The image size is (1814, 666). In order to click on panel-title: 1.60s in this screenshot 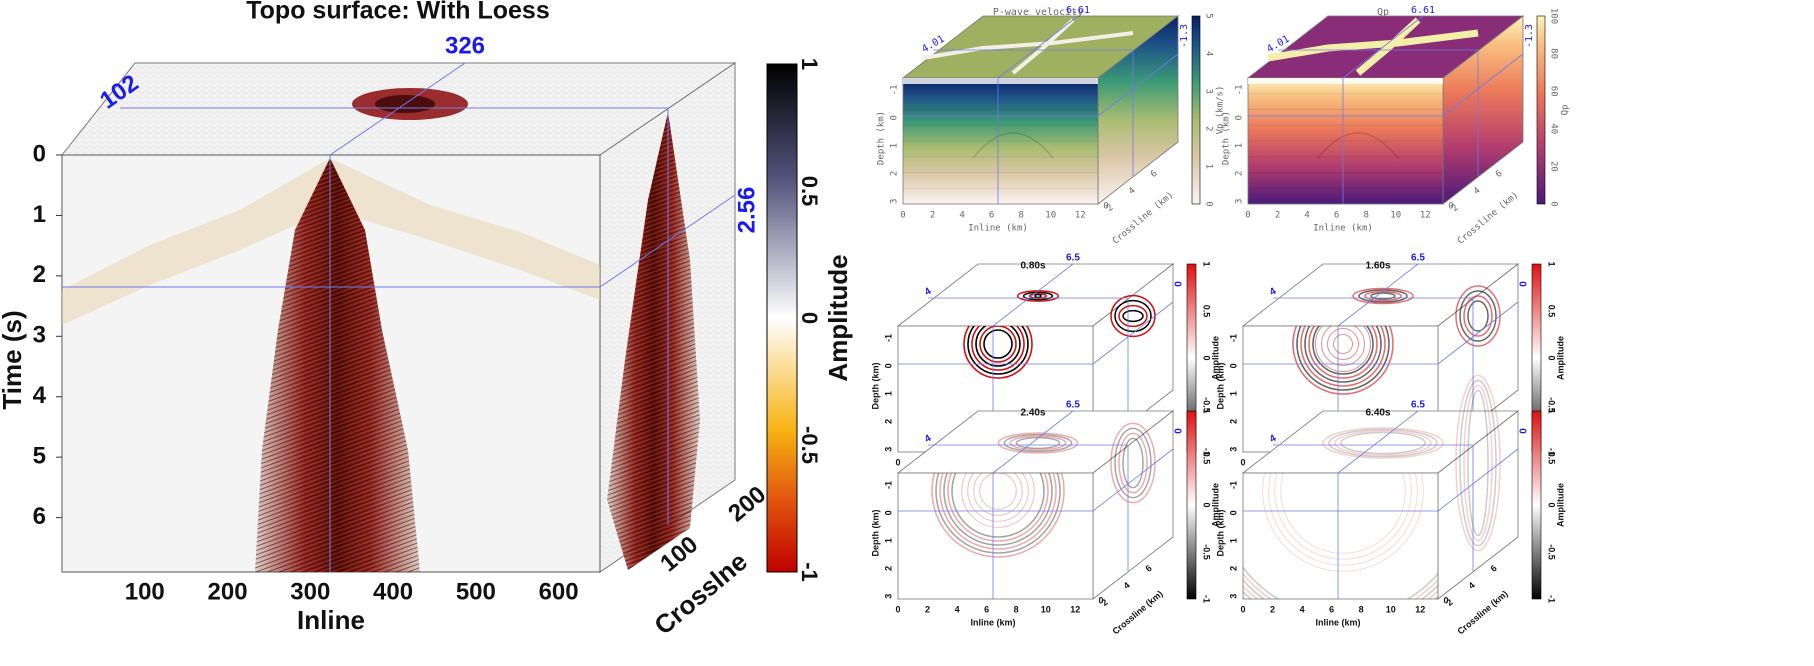, I will do `click(1377, 266)`.